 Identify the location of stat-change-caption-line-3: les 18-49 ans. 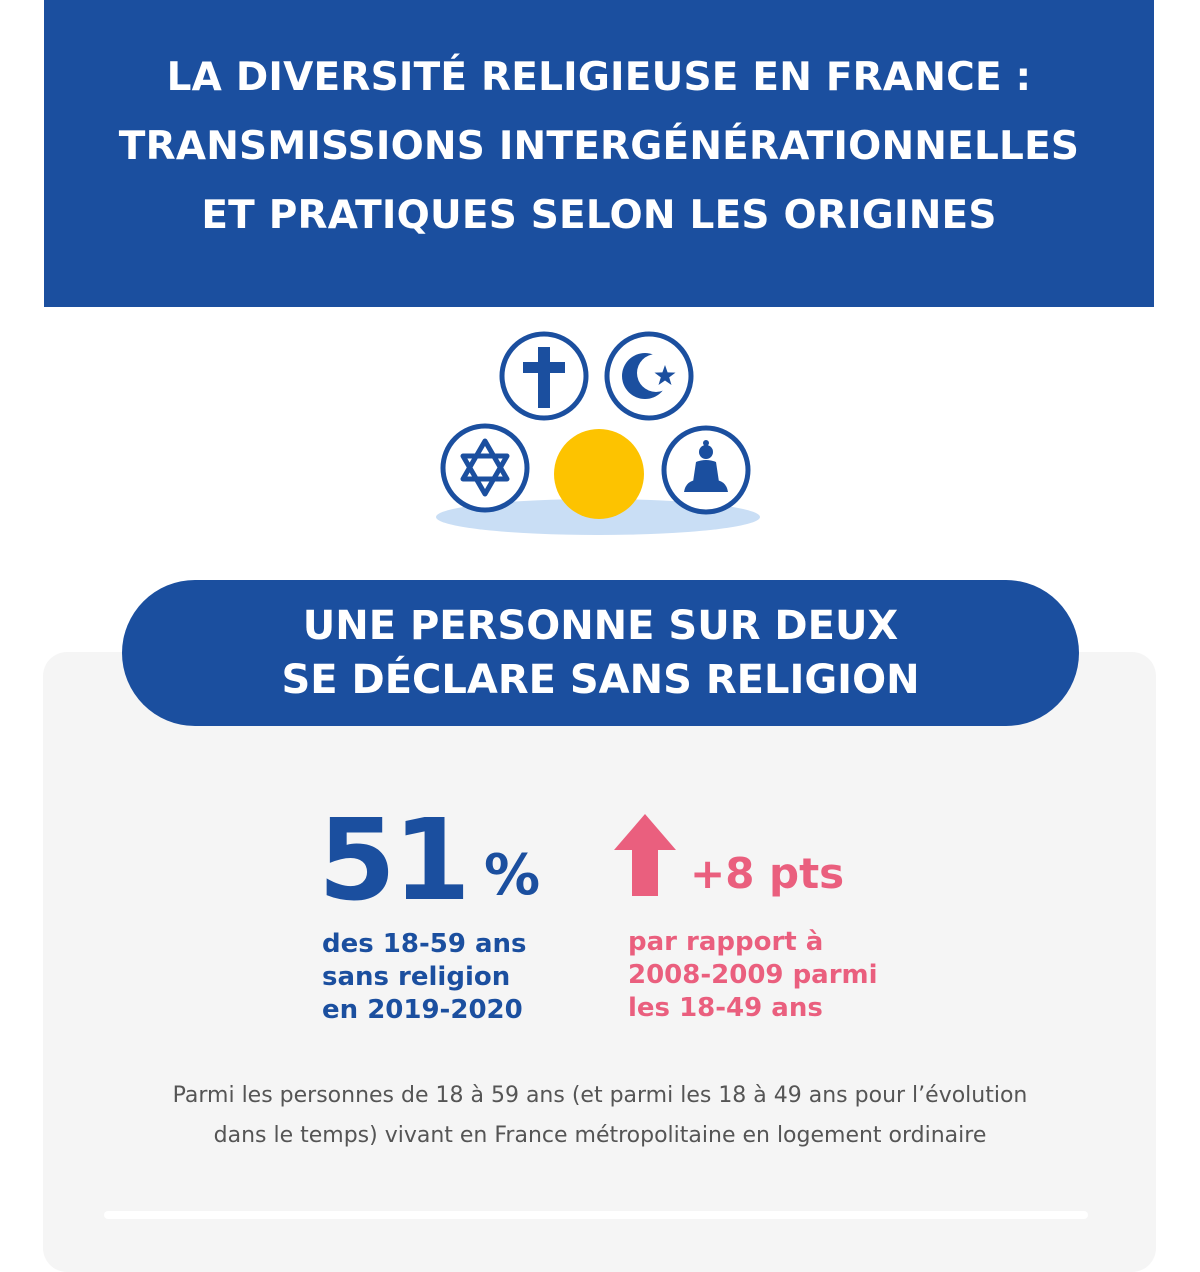
(725, 1008).